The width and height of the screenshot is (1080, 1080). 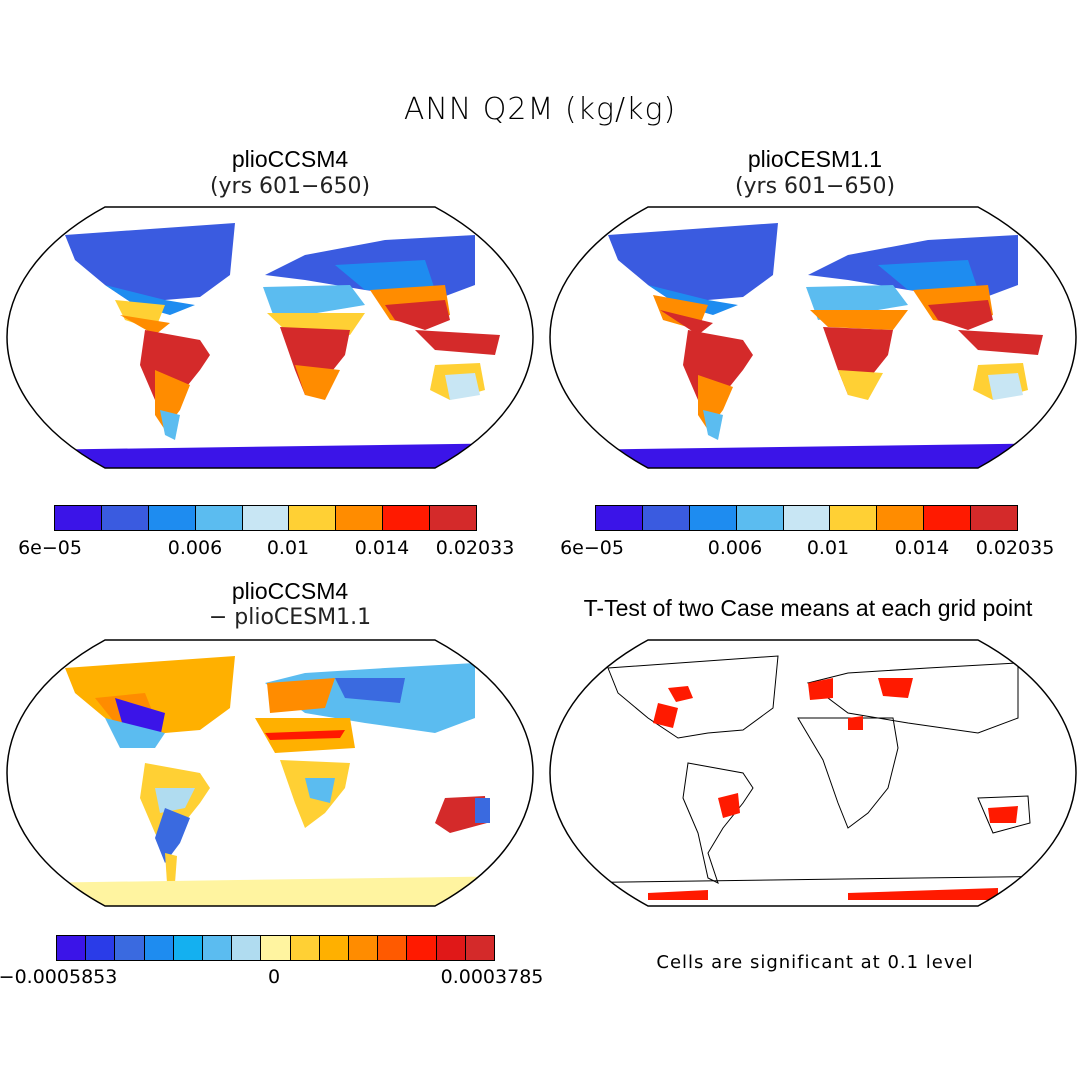 What do you see at coordinates (815, 186) in the screenshot?
I see `panel2-subtitle: (yrs 601−650)` at bounding box center [815, 186].